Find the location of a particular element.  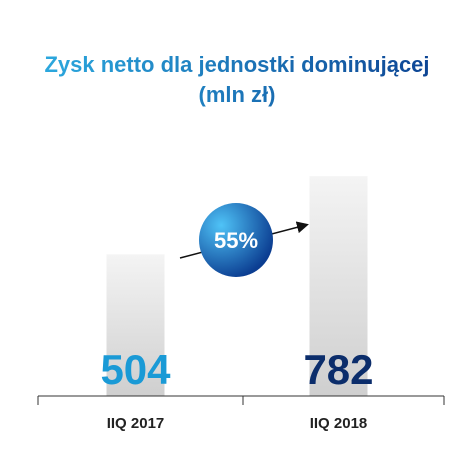

x-tick-label-1: IIQ 2017 is located at coordinates (136, 423).